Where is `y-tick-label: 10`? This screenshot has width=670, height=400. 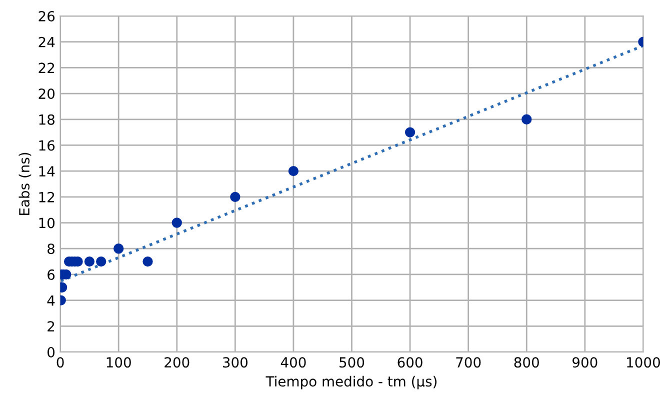
y-tick-label: 10 is located at coordinates (47, 223).